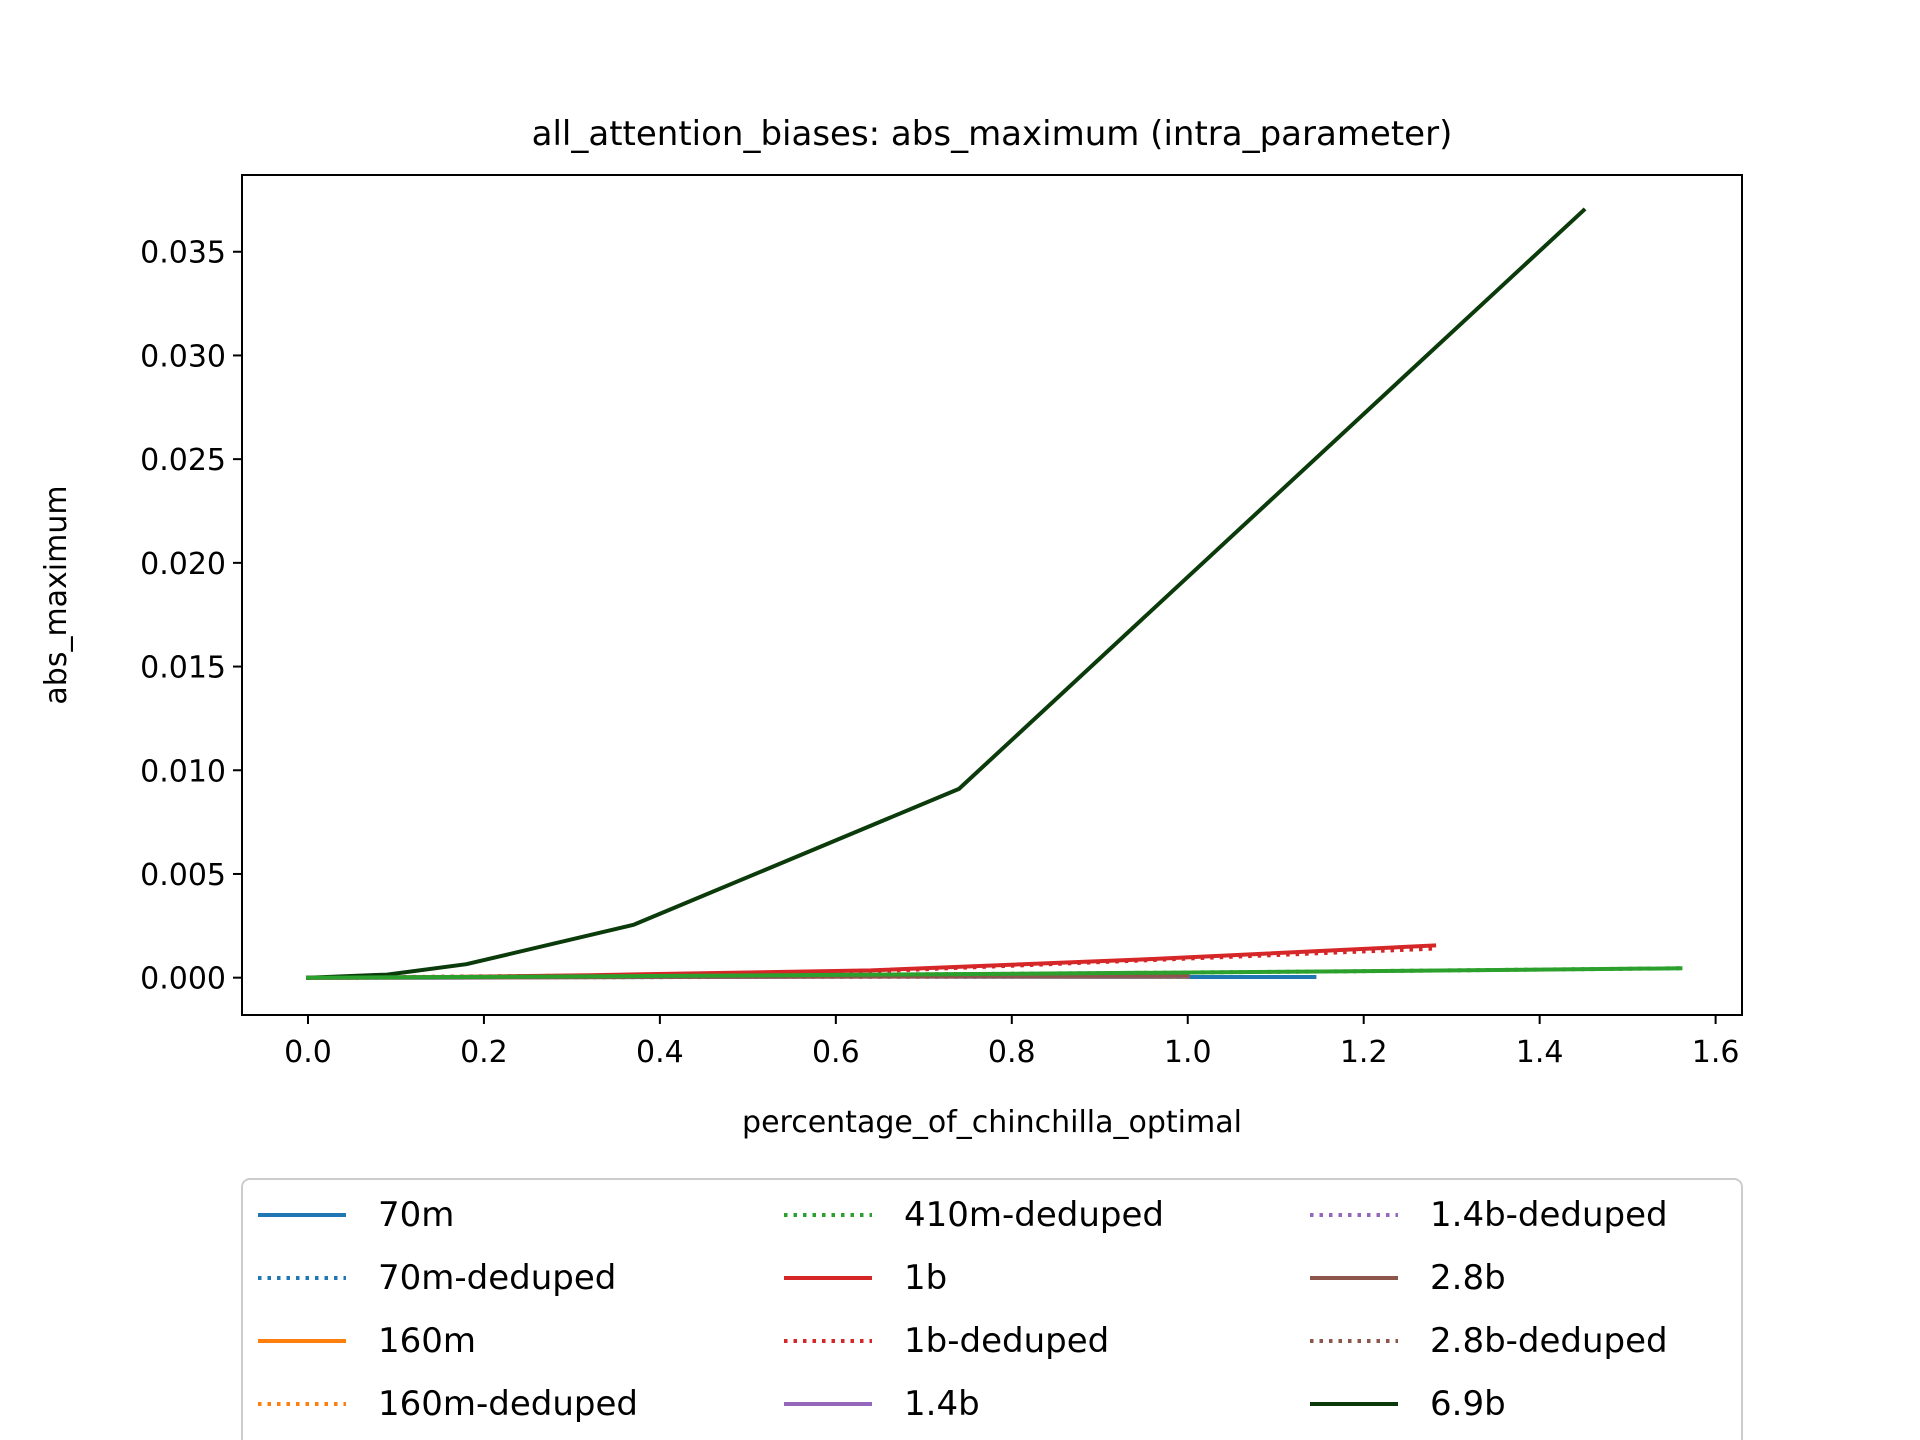 The image size is (1920, 1440). Describe the element at coordinates (183, 875) in the screenshot. I see `y-tick-label: 0.005` at that location.